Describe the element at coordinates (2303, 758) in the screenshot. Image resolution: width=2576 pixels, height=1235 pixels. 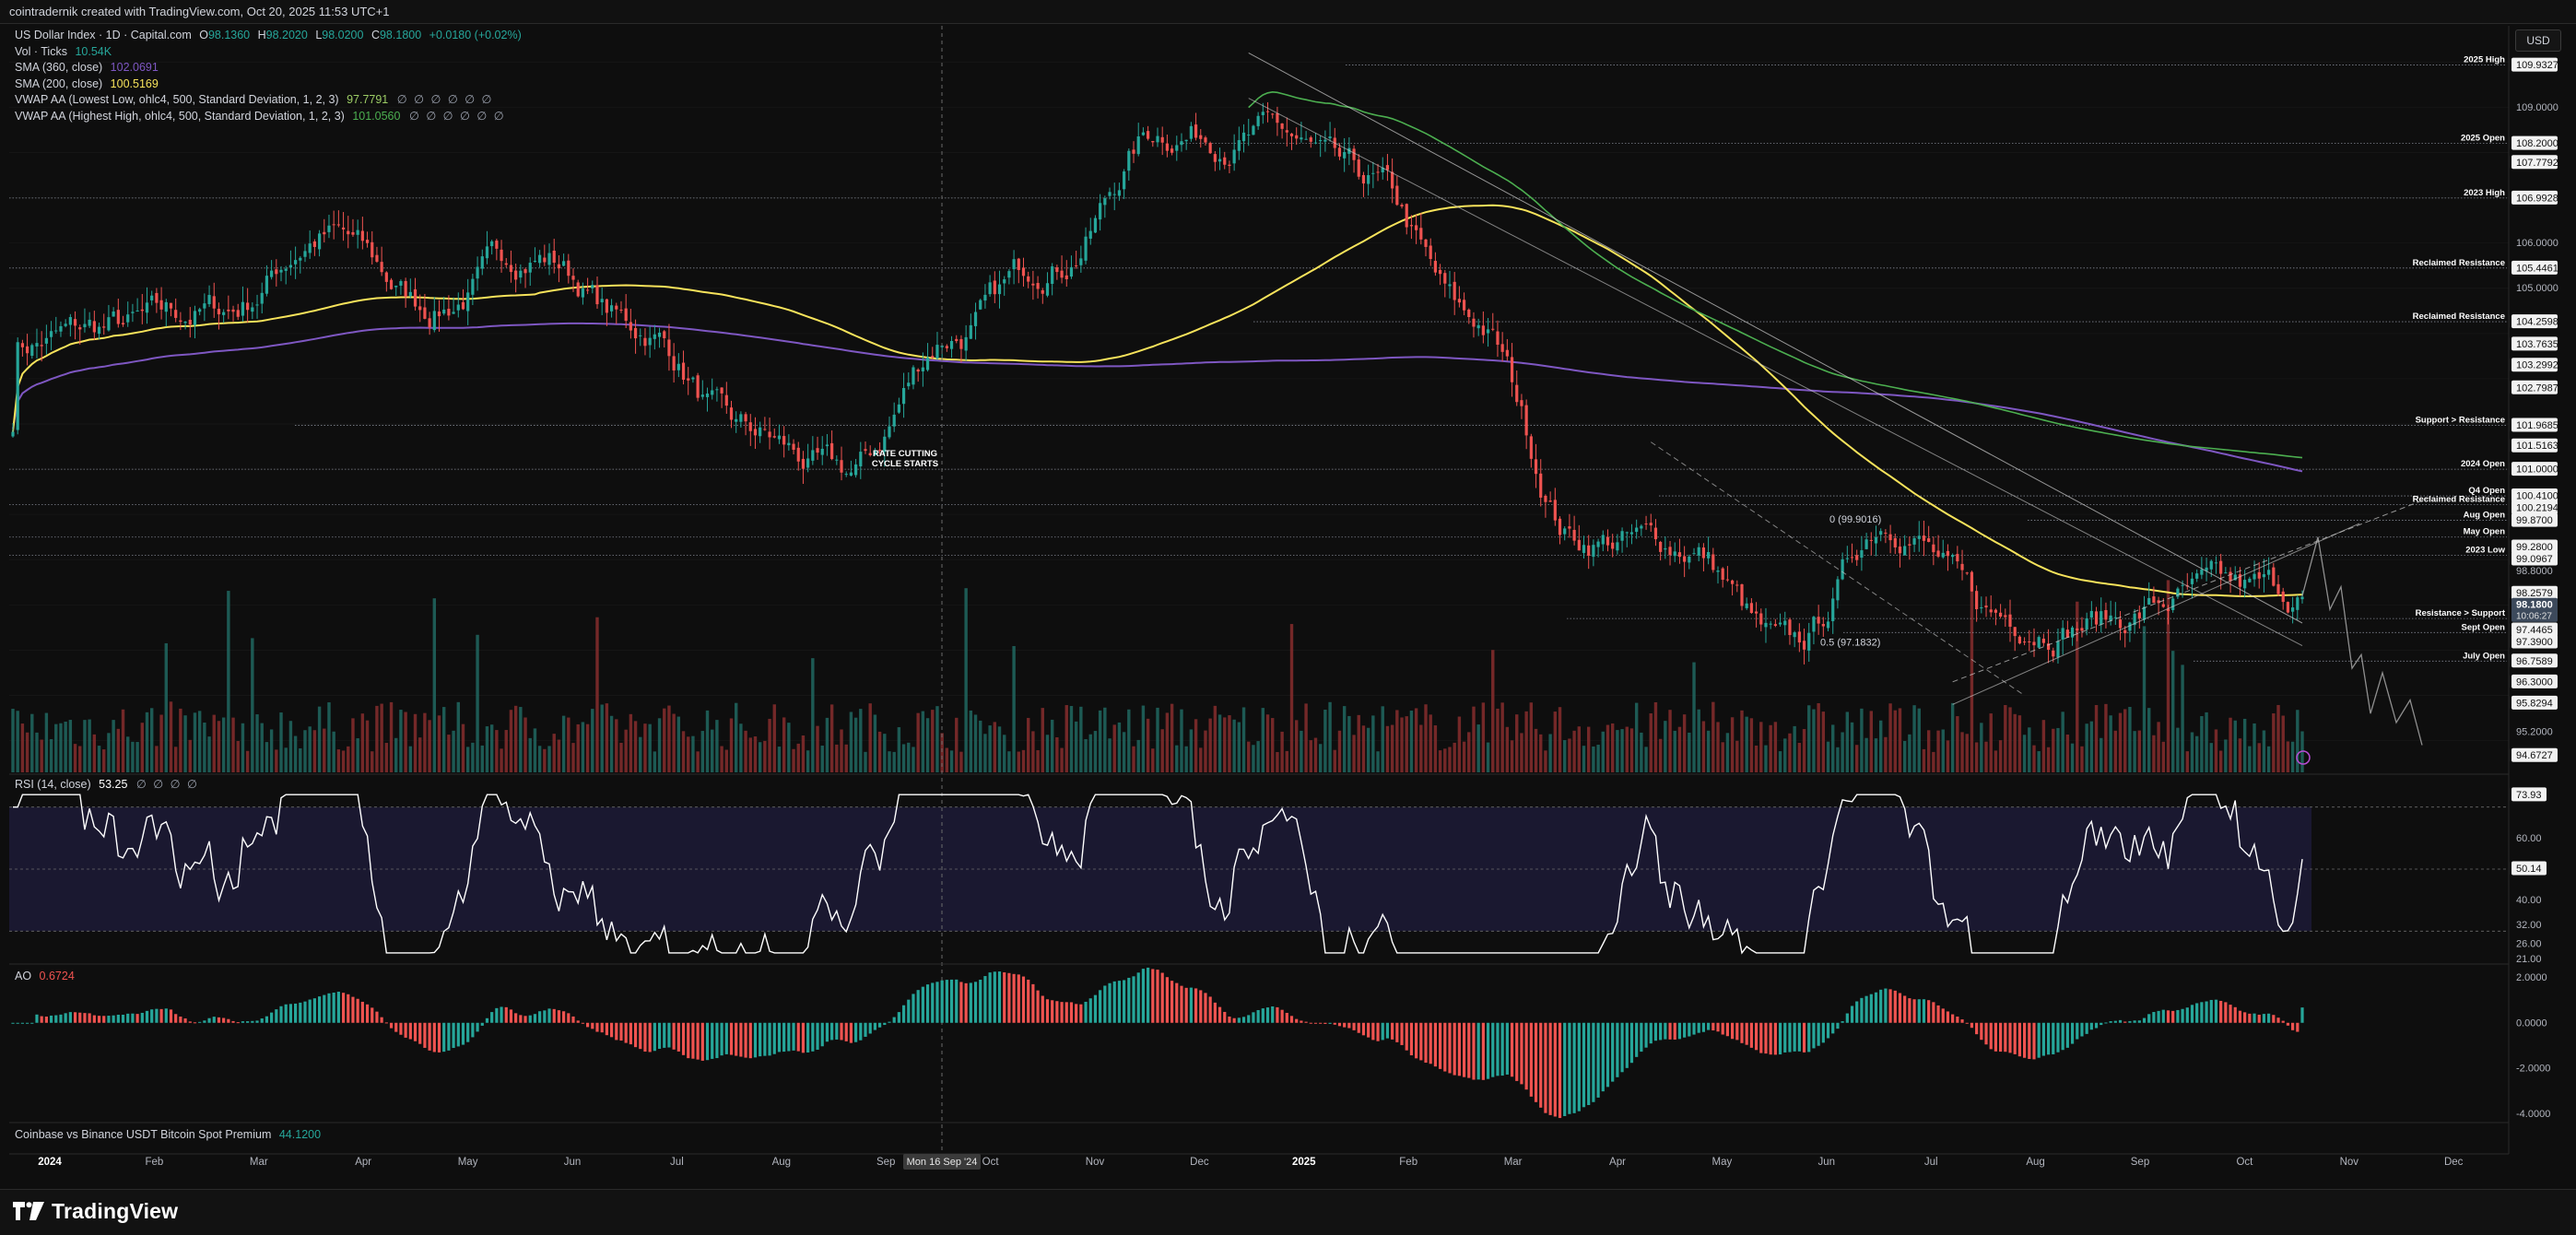
I see `alert-icon` at that location.